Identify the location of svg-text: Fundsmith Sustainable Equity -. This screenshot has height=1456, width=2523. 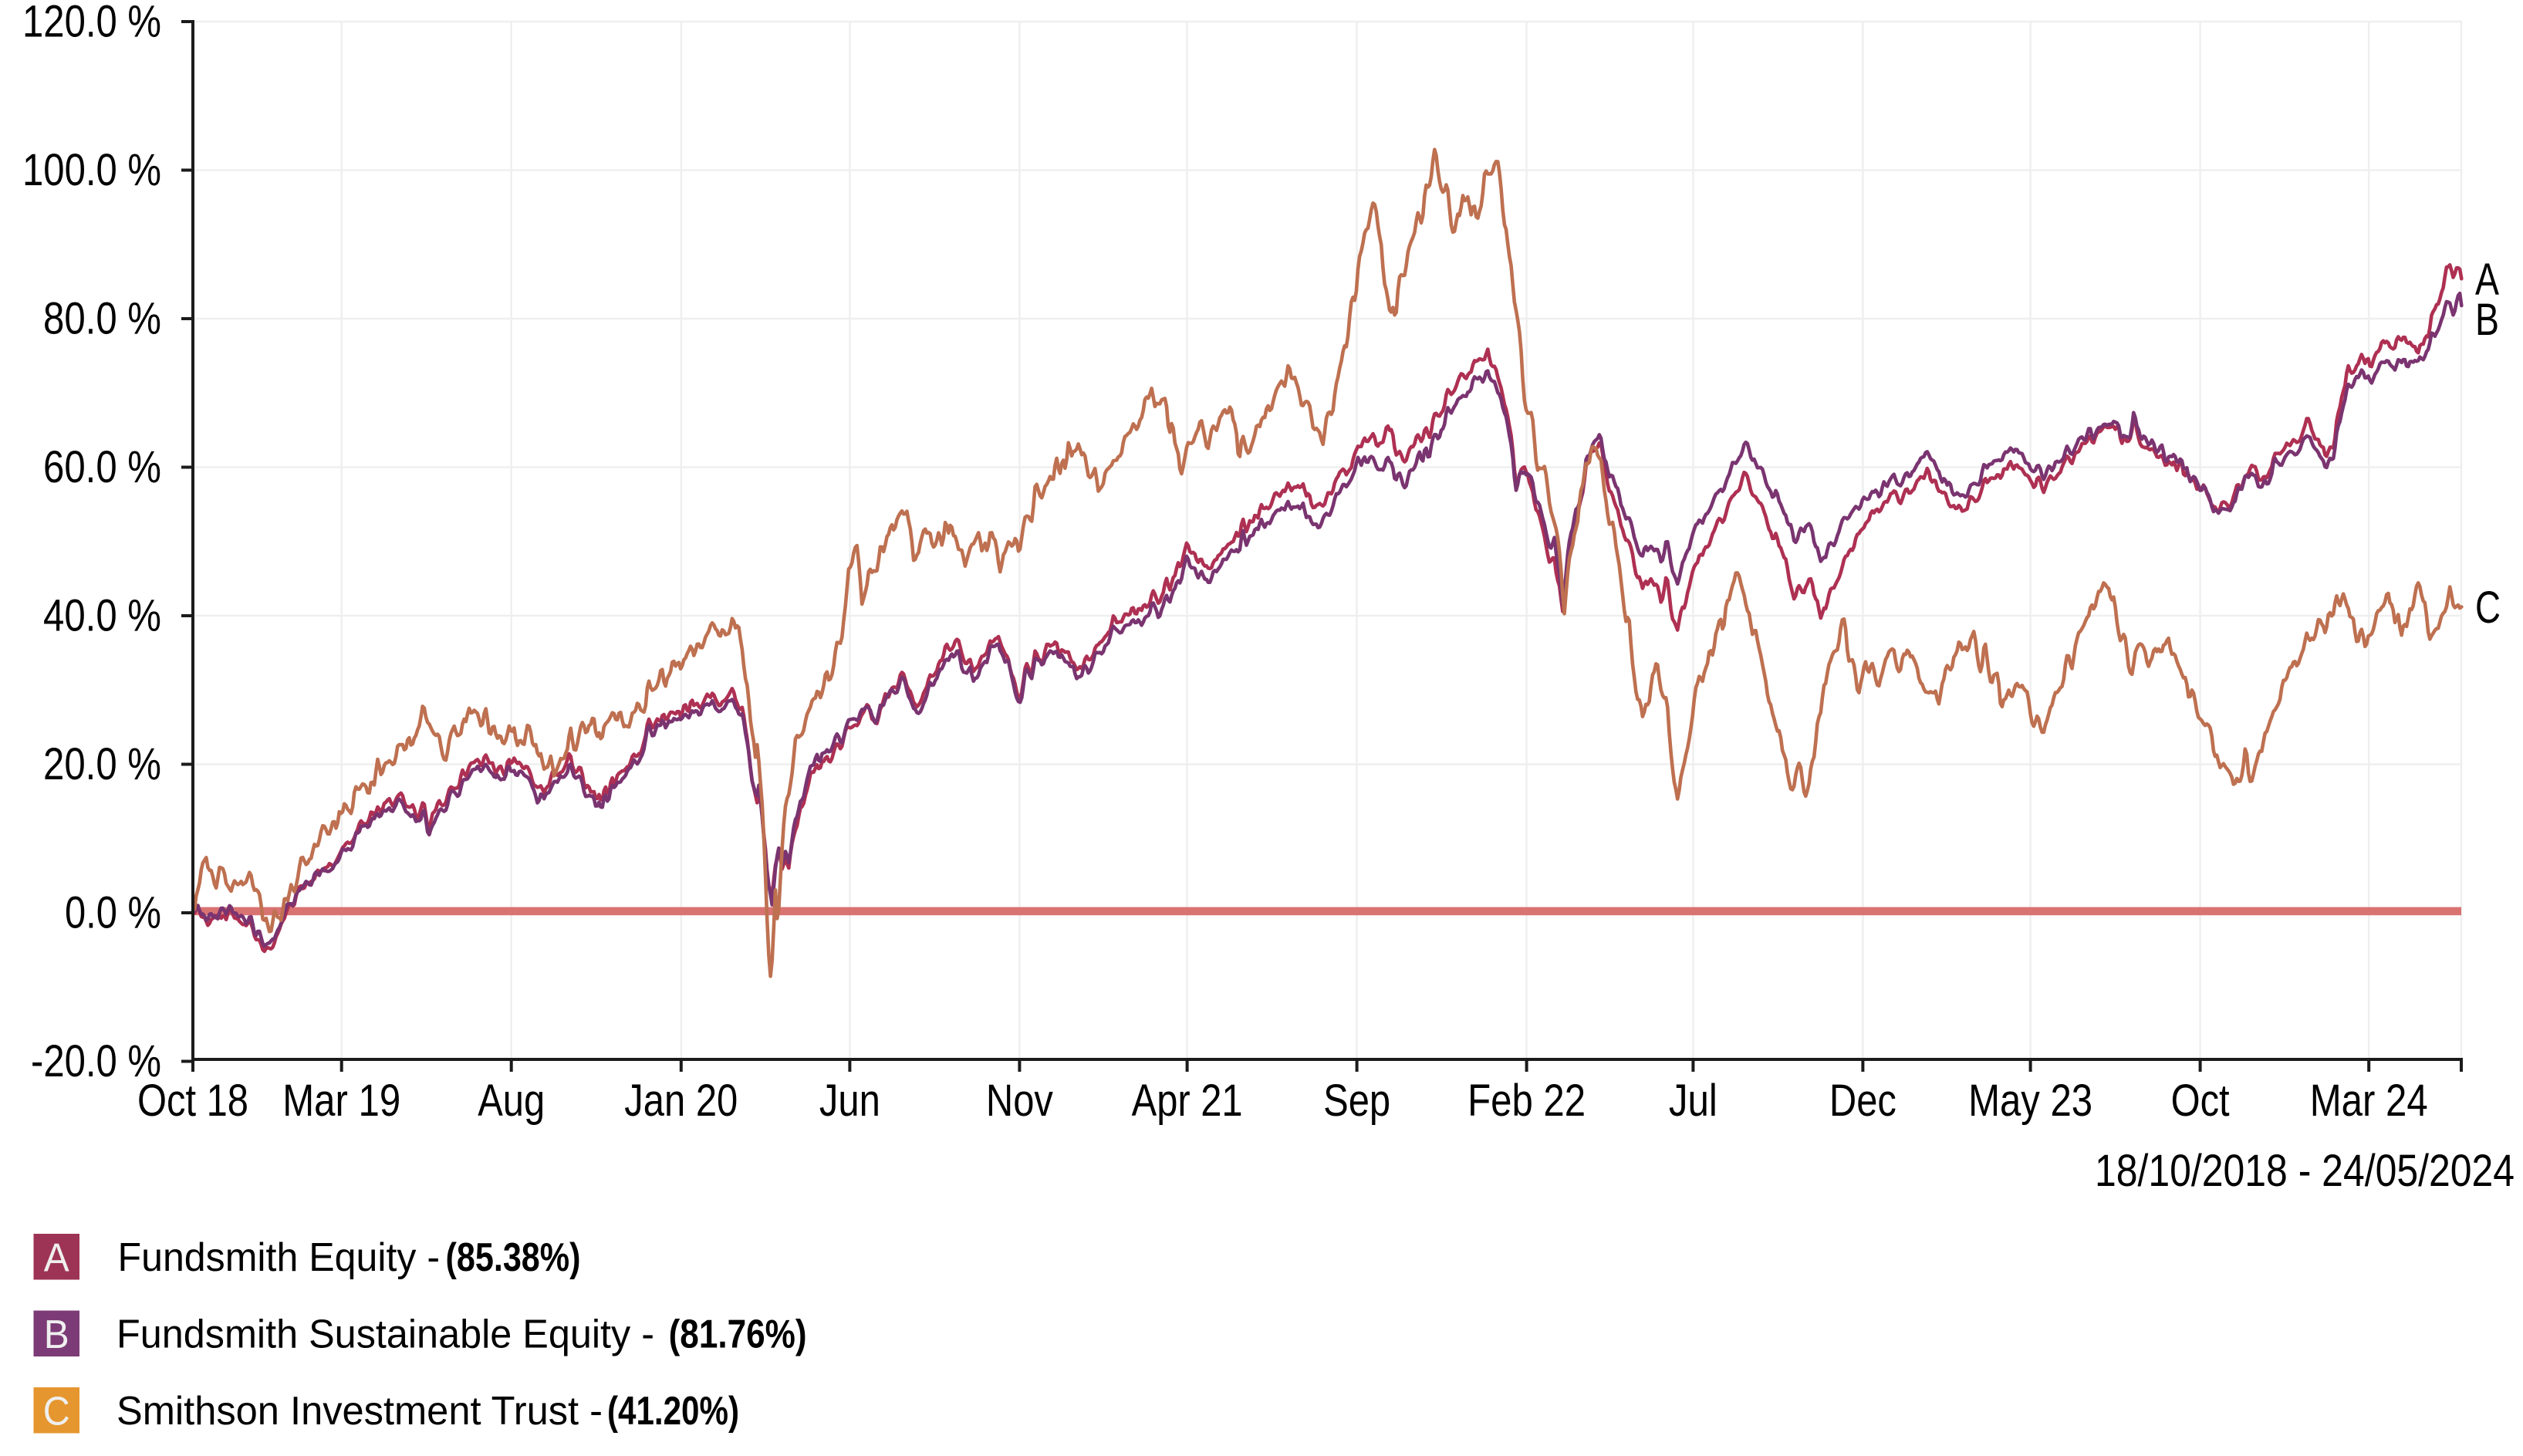
(385, 1334).